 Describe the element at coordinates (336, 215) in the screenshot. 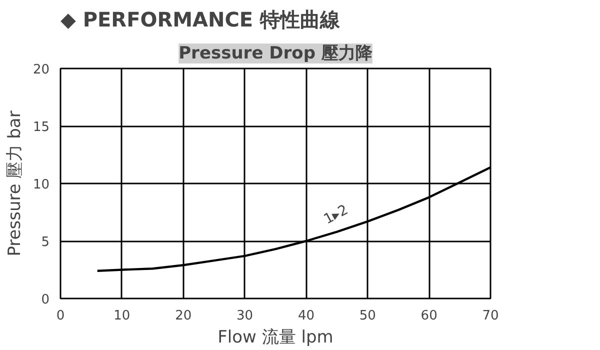

I see `annotation: 1▸2` at that location.